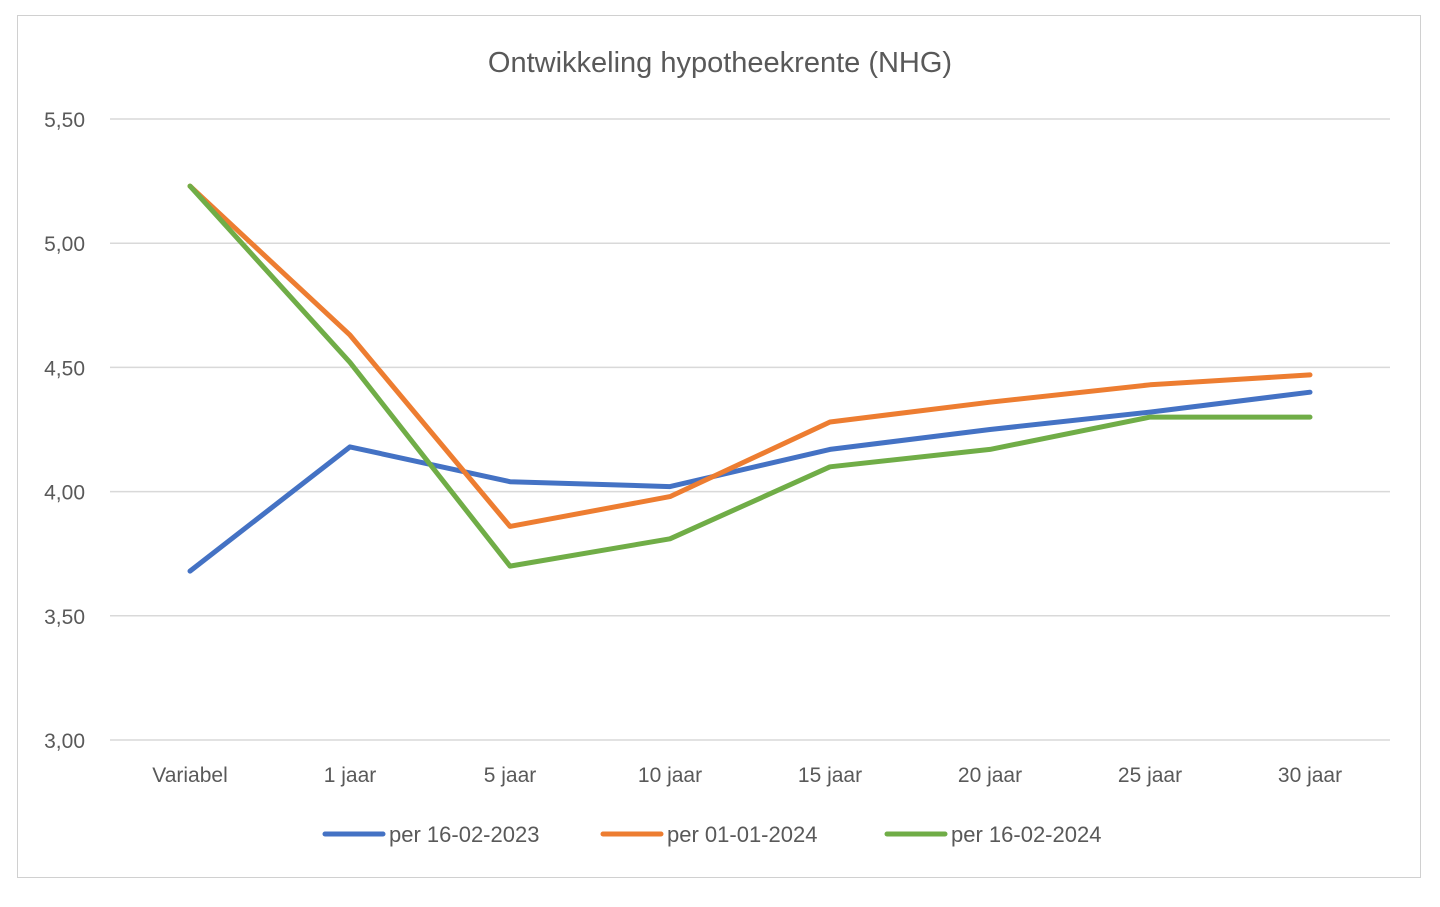 This screenshot has width=1440, height=907. Describe the element at coordinates (1150, 775) in the screenshot. I see `x-tick-label: 25 jaar` at that location.